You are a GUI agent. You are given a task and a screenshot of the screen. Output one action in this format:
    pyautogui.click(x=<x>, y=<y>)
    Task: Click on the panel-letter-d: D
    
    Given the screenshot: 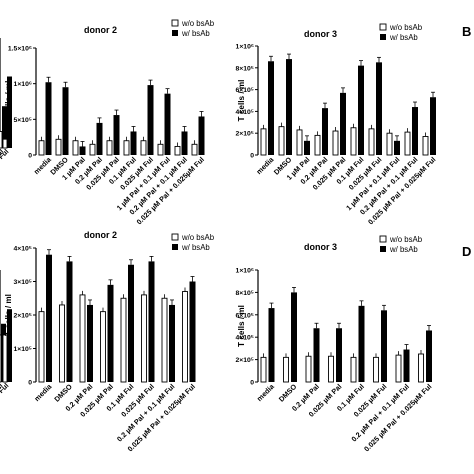 What is the action you would take?
    pyautogui.click(x=466, y=251)
    